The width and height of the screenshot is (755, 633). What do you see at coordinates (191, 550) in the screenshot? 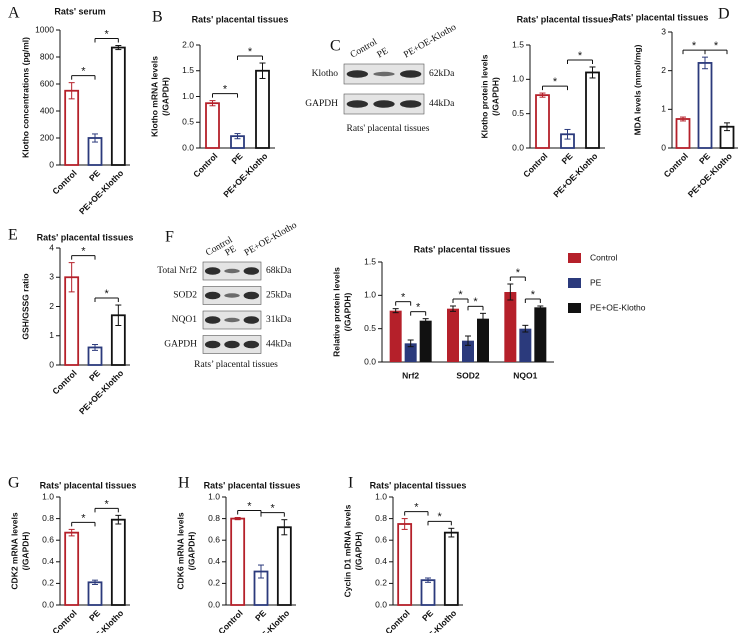
I see `y-axis-label: (/GAPDH)` at bounding box center [191, 550].